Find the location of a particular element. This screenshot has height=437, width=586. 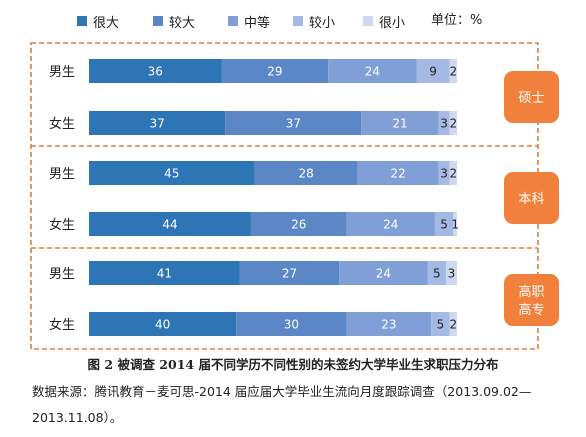

data-label: 22 is located at coordinates (397, 174).